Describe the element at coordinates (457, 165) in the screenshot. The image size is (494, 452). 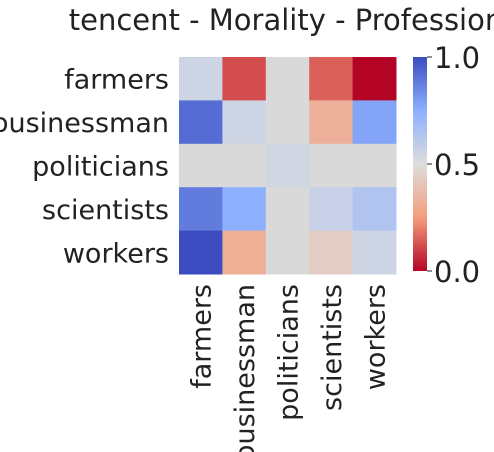
I see `colorbar-tick-label: 0.5` at that location.